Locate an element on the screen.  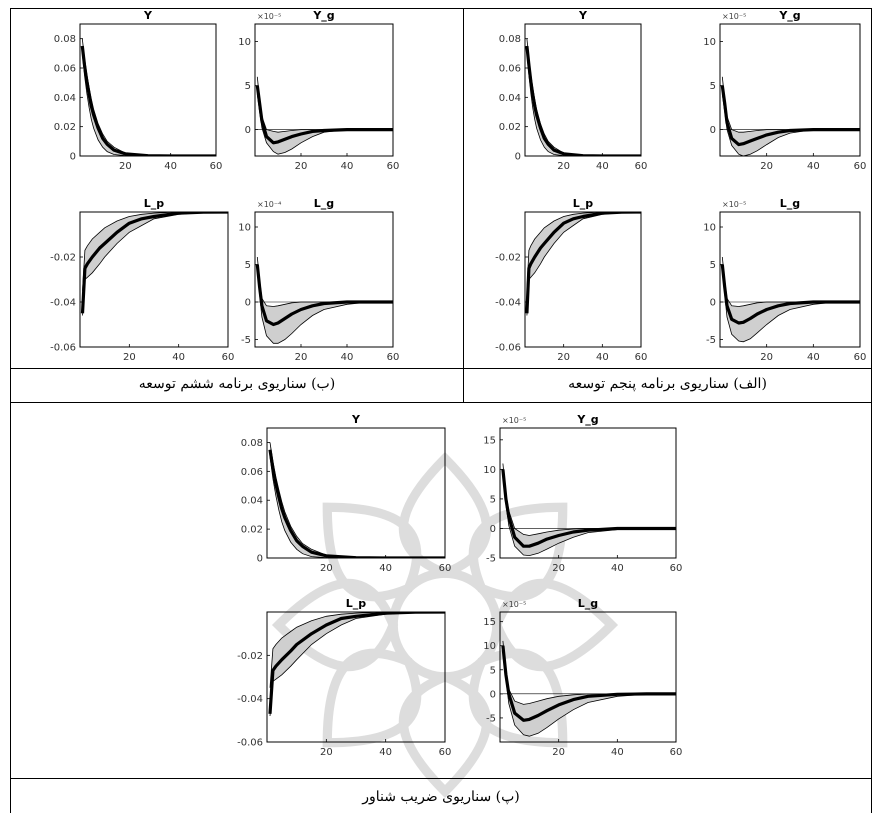
y-tick-label: -0.04 is located at coordinates (250, 699).